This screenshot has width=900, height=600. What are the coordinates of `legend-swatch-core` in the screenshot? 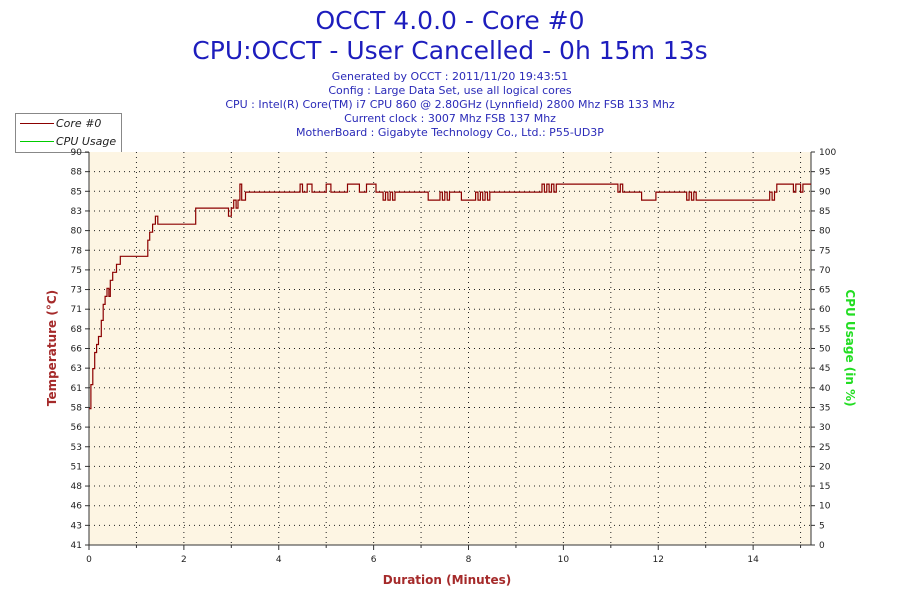 It's located at (37, 123).